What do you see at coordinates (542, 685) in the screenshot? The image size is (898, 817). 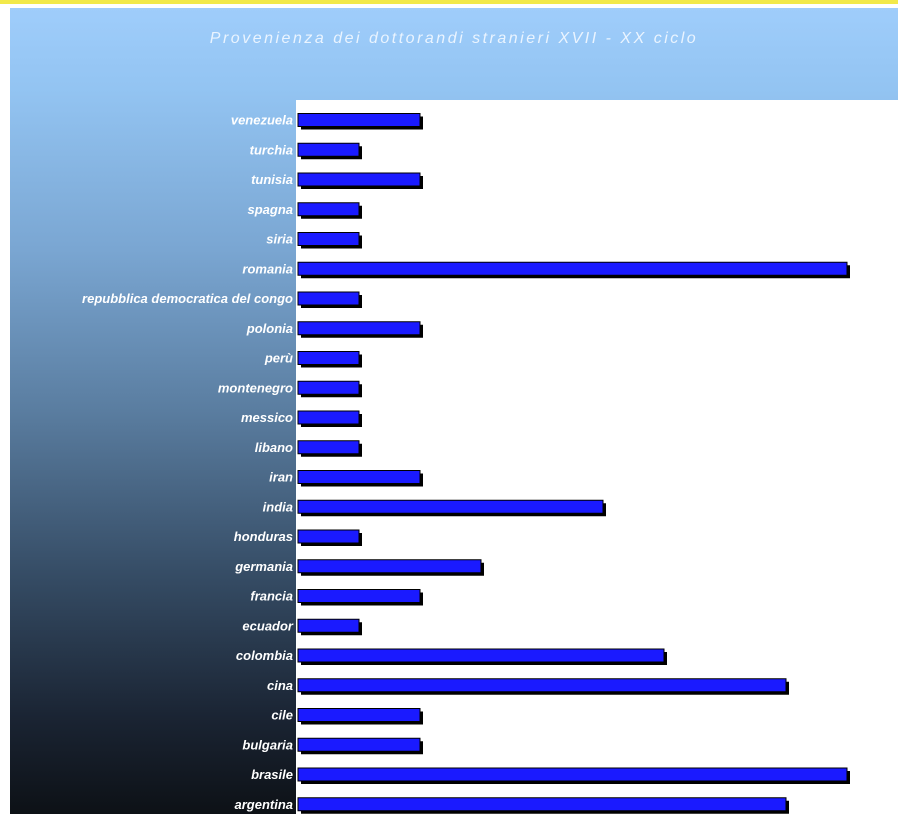 I see `bar-cina` at bounding box center [542, 685].